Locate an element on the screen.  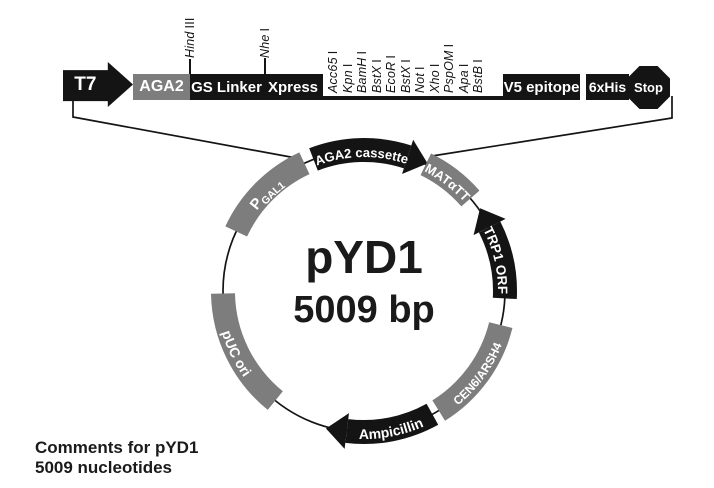
nhei-tick is located at coordinates (265, 66).